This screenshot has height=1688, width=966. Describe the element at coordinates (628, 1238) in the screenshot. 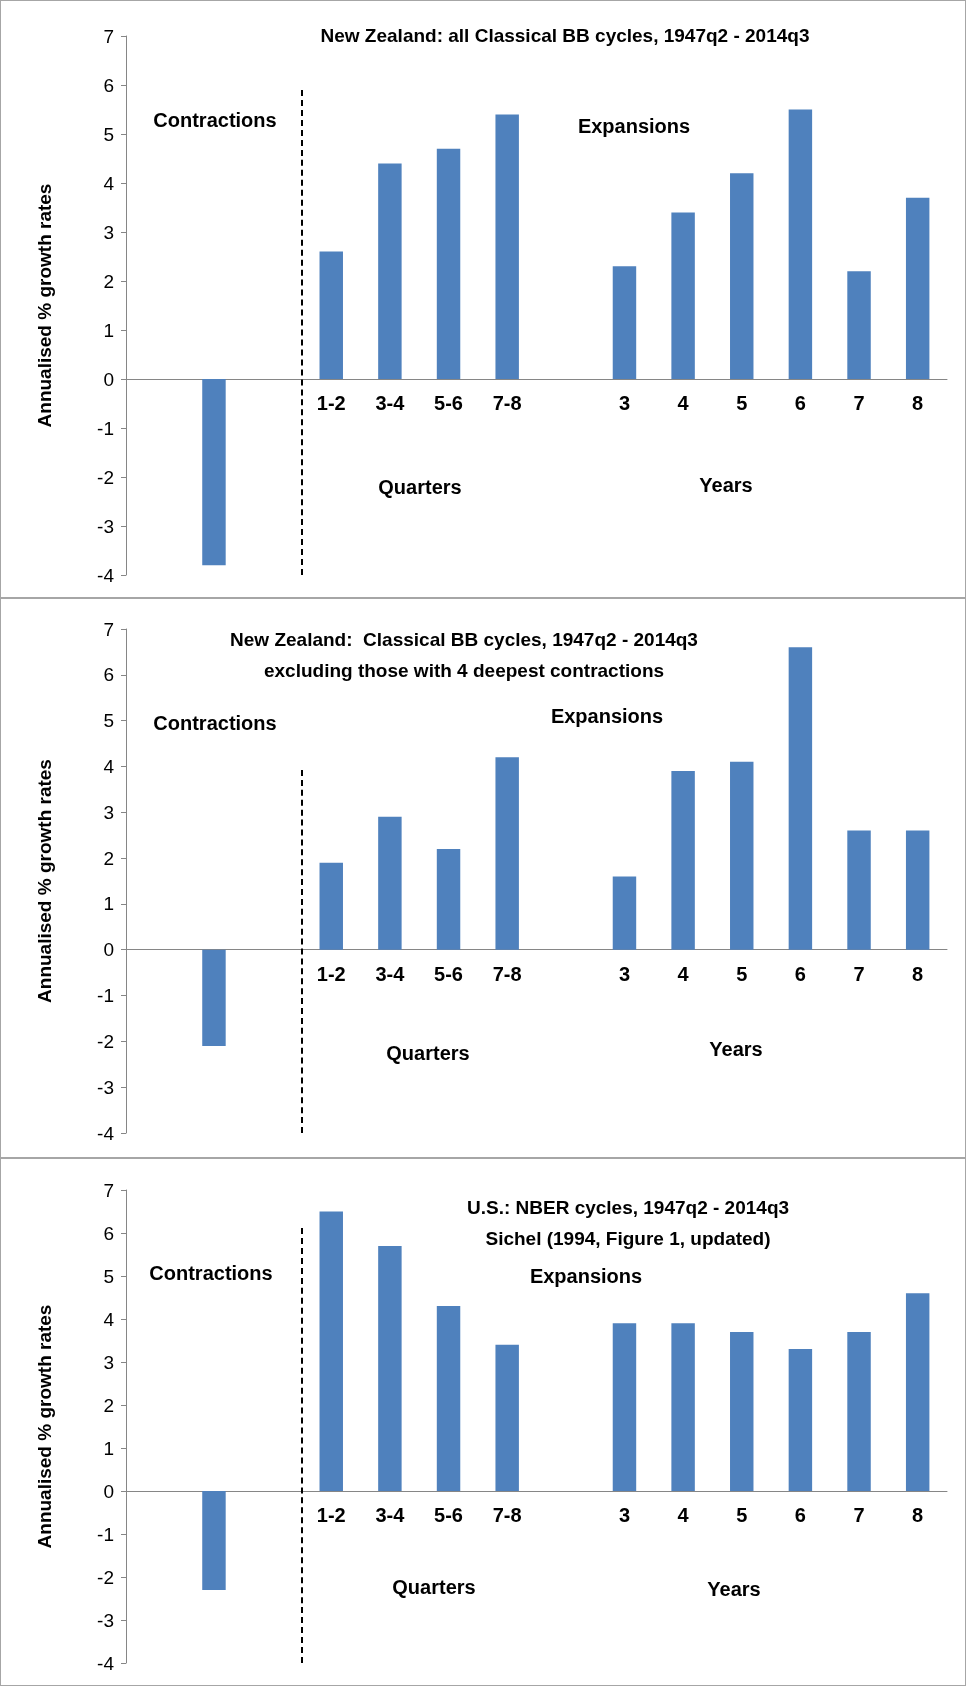

I see `text: Sichel (1994, Figure 1, updated)` at that location.